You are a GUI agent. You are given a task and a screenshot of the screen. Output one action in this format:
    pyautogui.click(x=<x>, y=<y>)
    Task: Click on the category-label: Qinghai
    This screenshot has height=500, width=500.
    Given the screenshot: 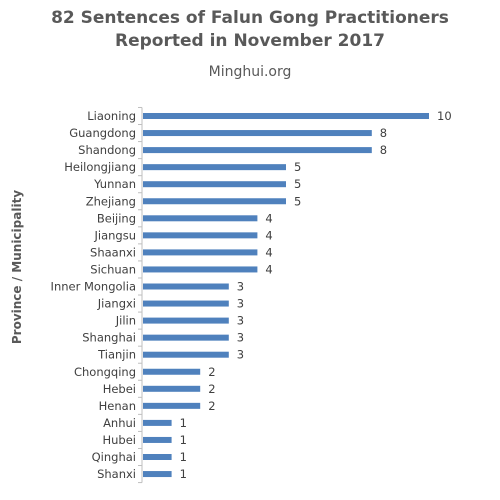 What is the action you would take?
    pyautogui.click(x=114, y=457)
    